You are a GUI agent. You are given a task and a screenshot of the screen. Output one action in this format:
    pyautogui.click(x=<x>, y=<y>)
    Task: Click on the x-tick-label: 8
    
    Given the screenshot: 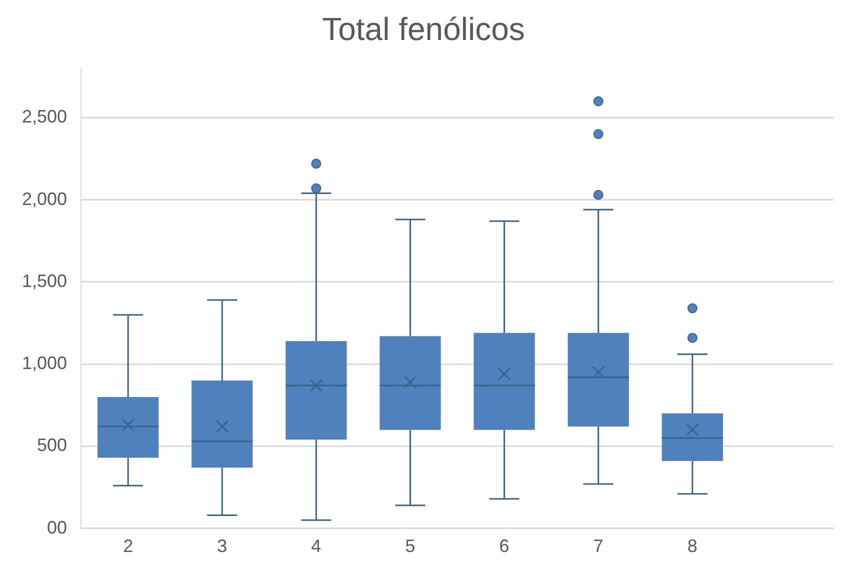 What is the action you would take?
    pyautogui.click(x=692, y=546)
    